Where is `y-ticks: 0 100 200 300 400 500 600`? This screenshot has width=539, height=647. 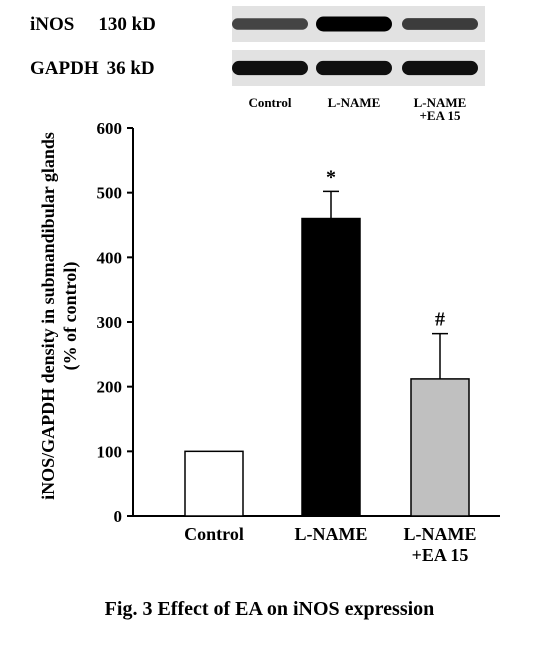 y-ticks: 0 100 200 300 400 500 600 is located at coordinates (115, 322).